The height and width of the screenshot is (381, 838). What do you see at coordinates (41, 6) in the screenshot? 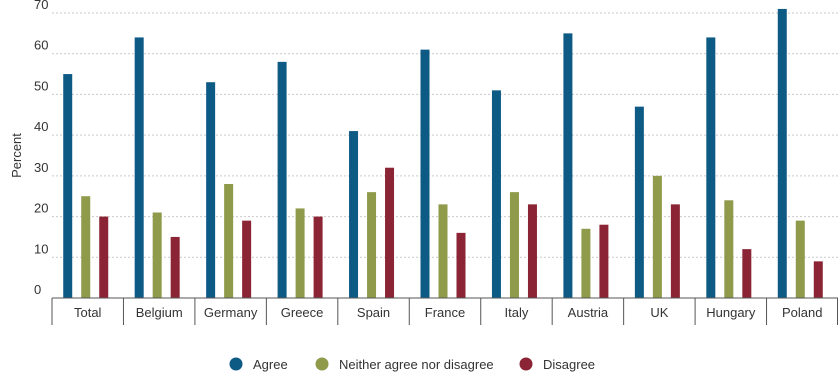
I see `y-tick-label: 70` at bounding box center [41, 6].